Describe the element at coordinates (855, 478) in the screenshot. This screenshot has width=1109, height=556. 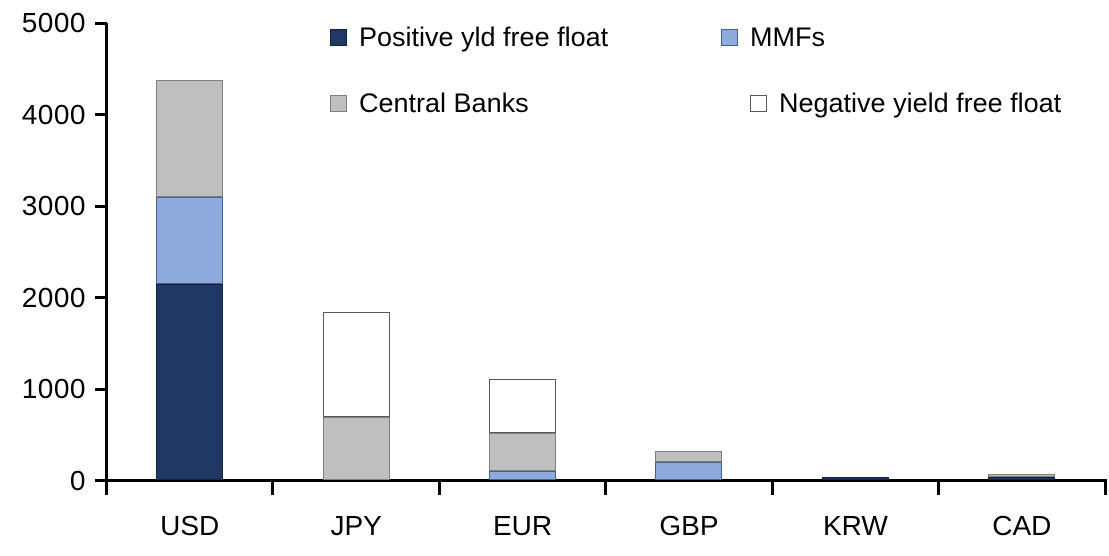
I see `bar-segment-krw-positive-yld-free-float` at that location.